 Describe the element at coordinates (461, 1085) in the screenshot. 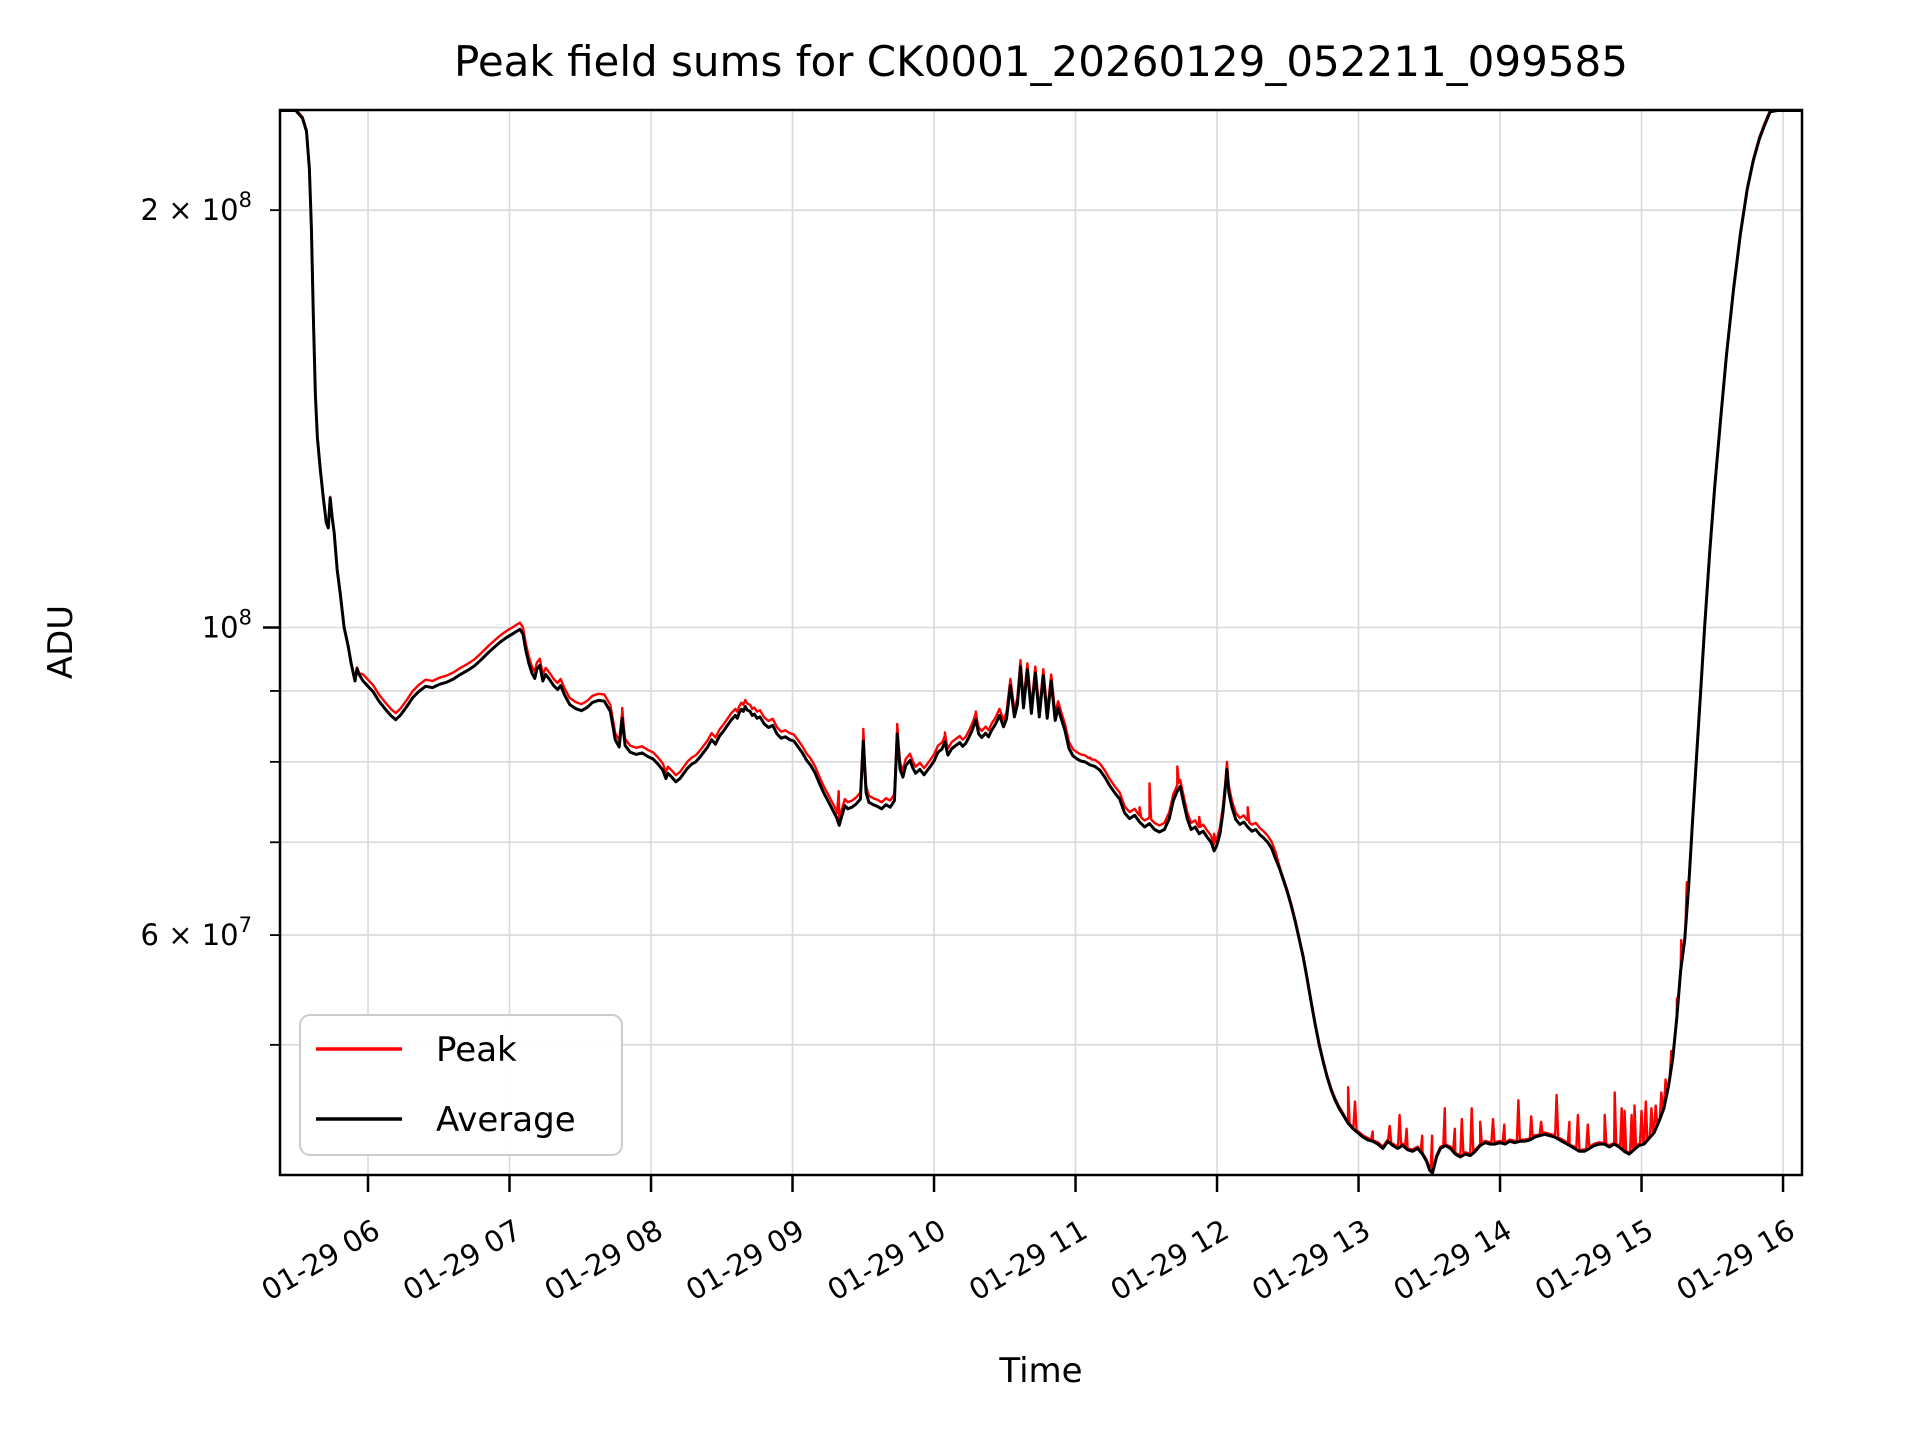

I see `legend: Peak Average` at that location.